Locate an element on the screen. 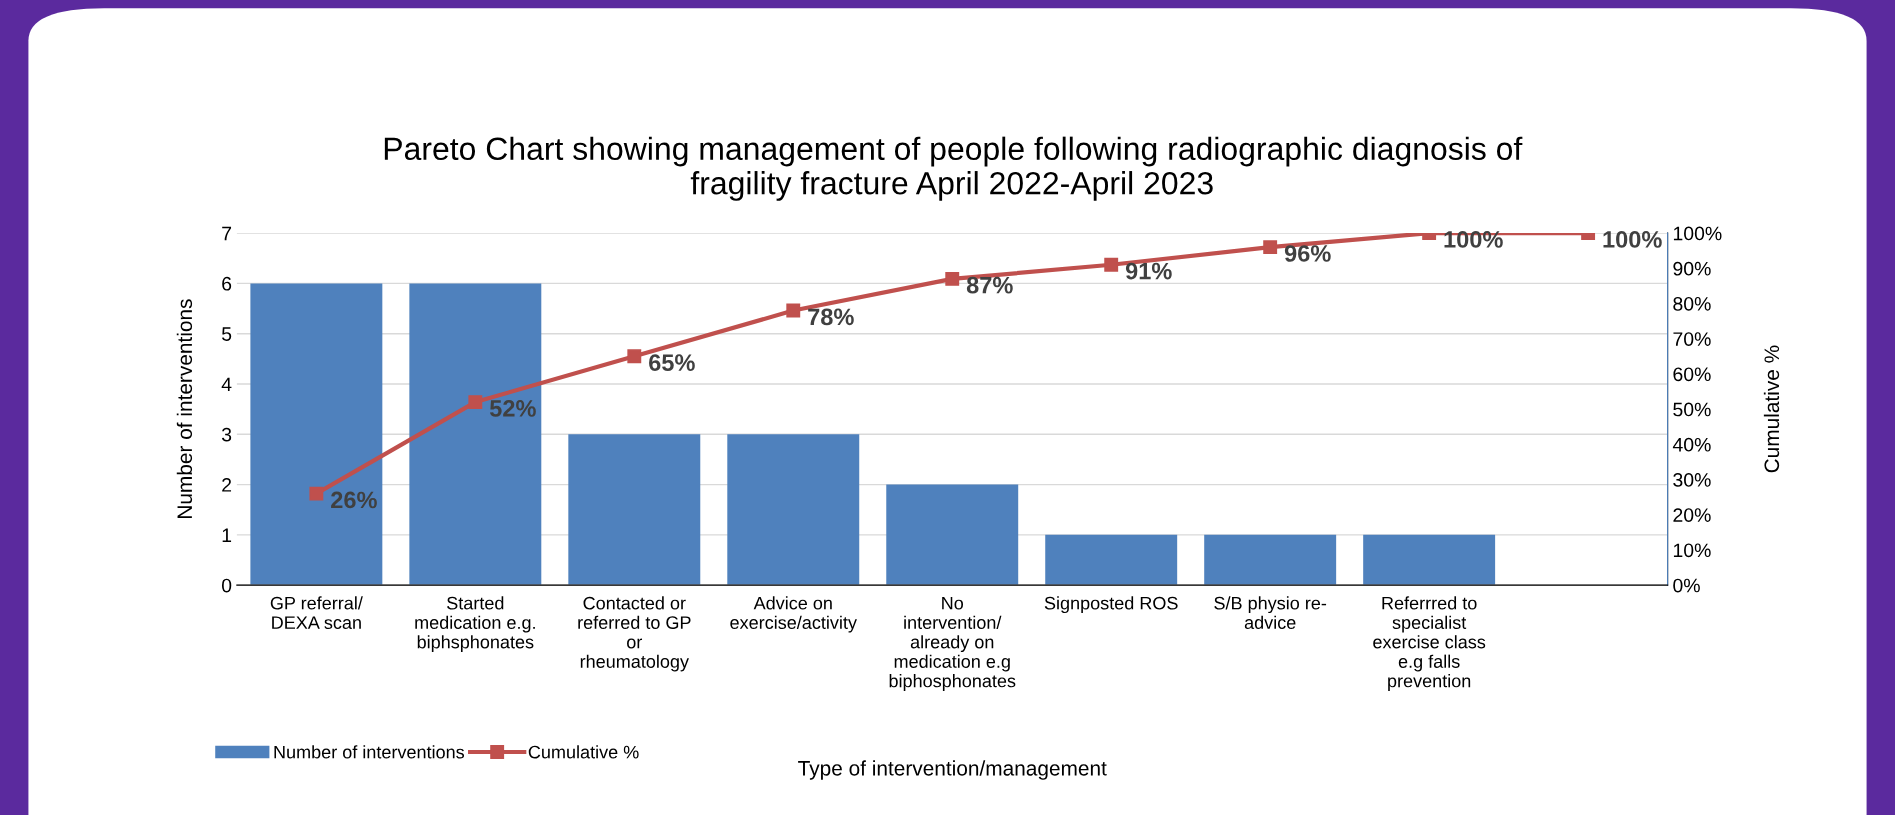  x-axis-title: Type of intervention/management is located at coordinates (952, 770).